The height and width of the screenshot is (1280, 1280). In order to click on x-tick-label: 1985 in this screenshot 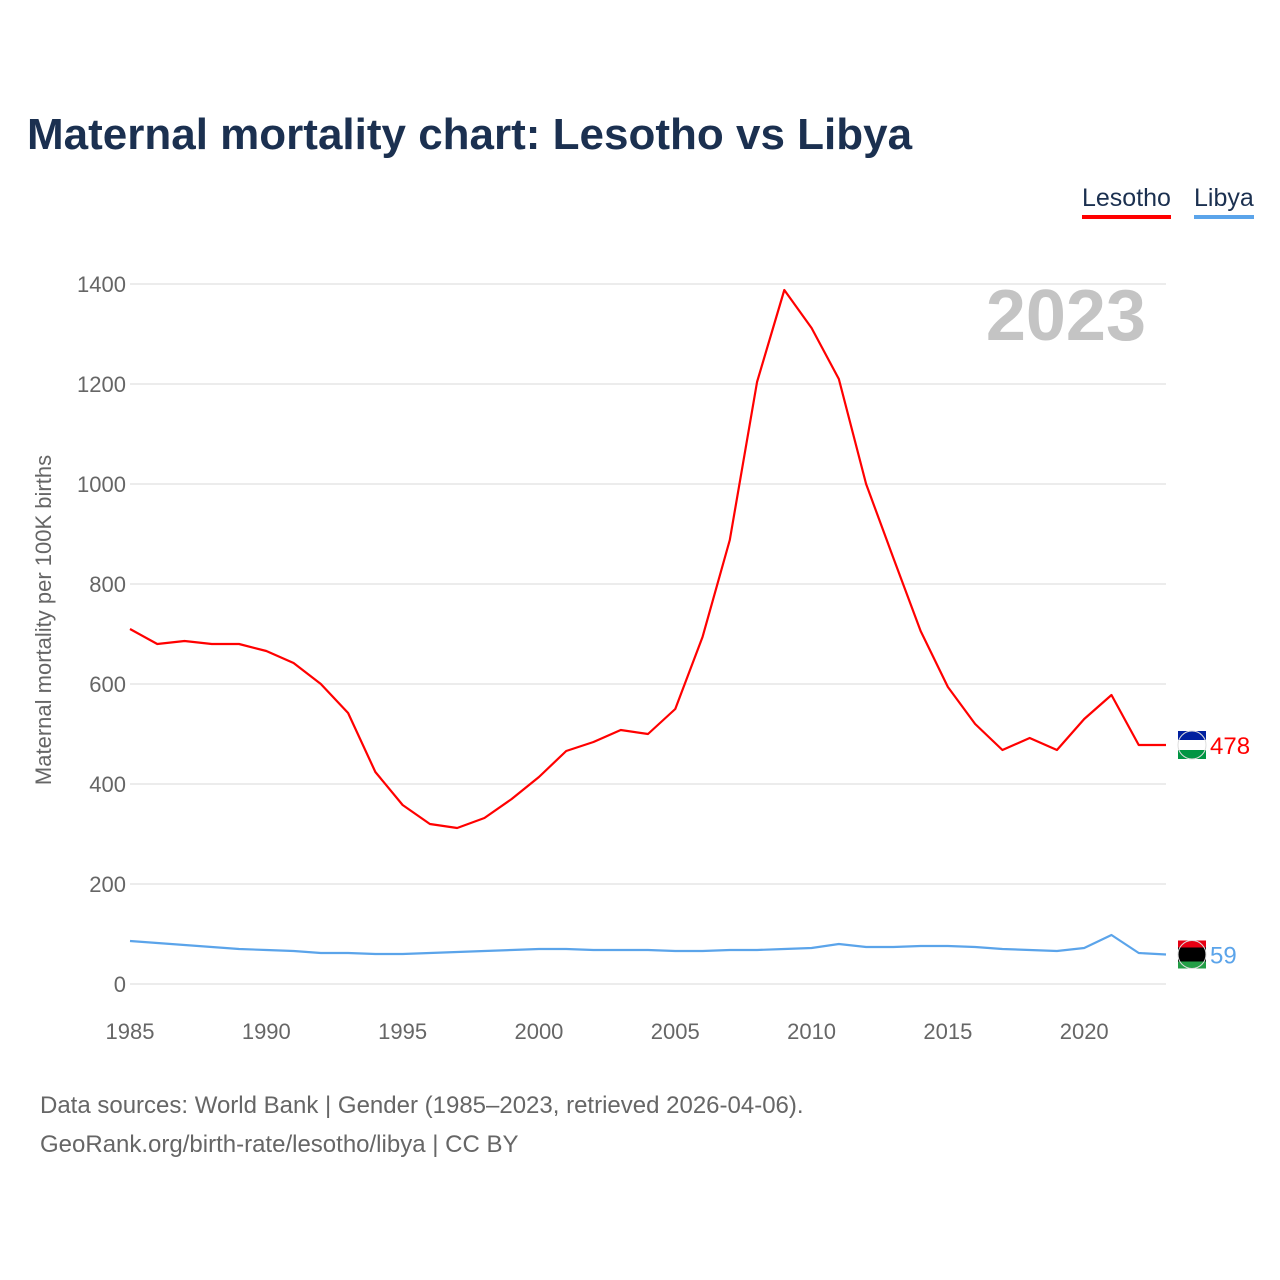, I will do `click(130, 1031)`.